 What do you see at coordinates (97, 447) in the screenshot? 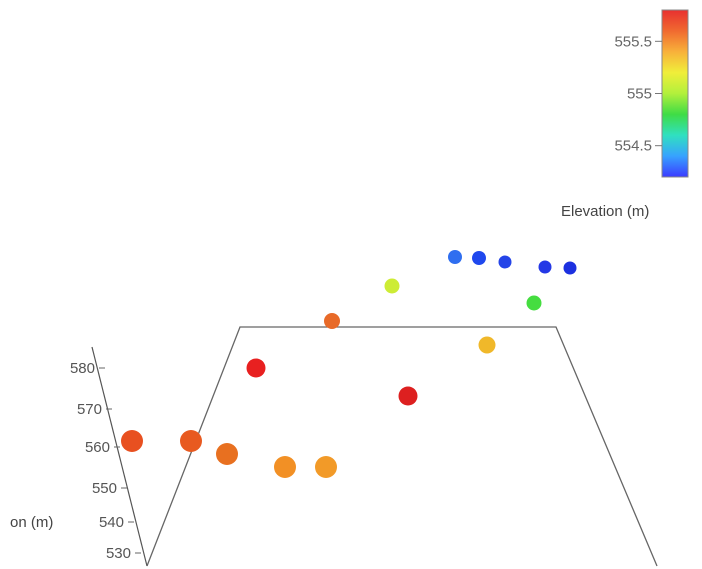
I see `z-tick-label: 560` at bounding box center [97, 447].